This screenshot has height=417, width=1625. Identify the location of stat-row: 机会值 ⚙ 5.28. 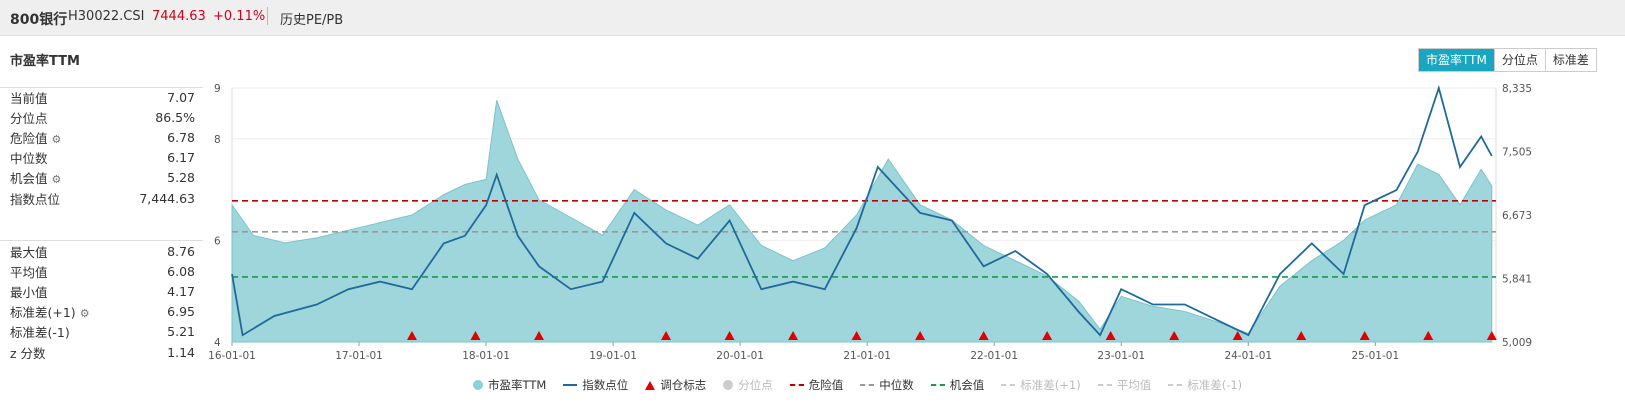
(102, 178).